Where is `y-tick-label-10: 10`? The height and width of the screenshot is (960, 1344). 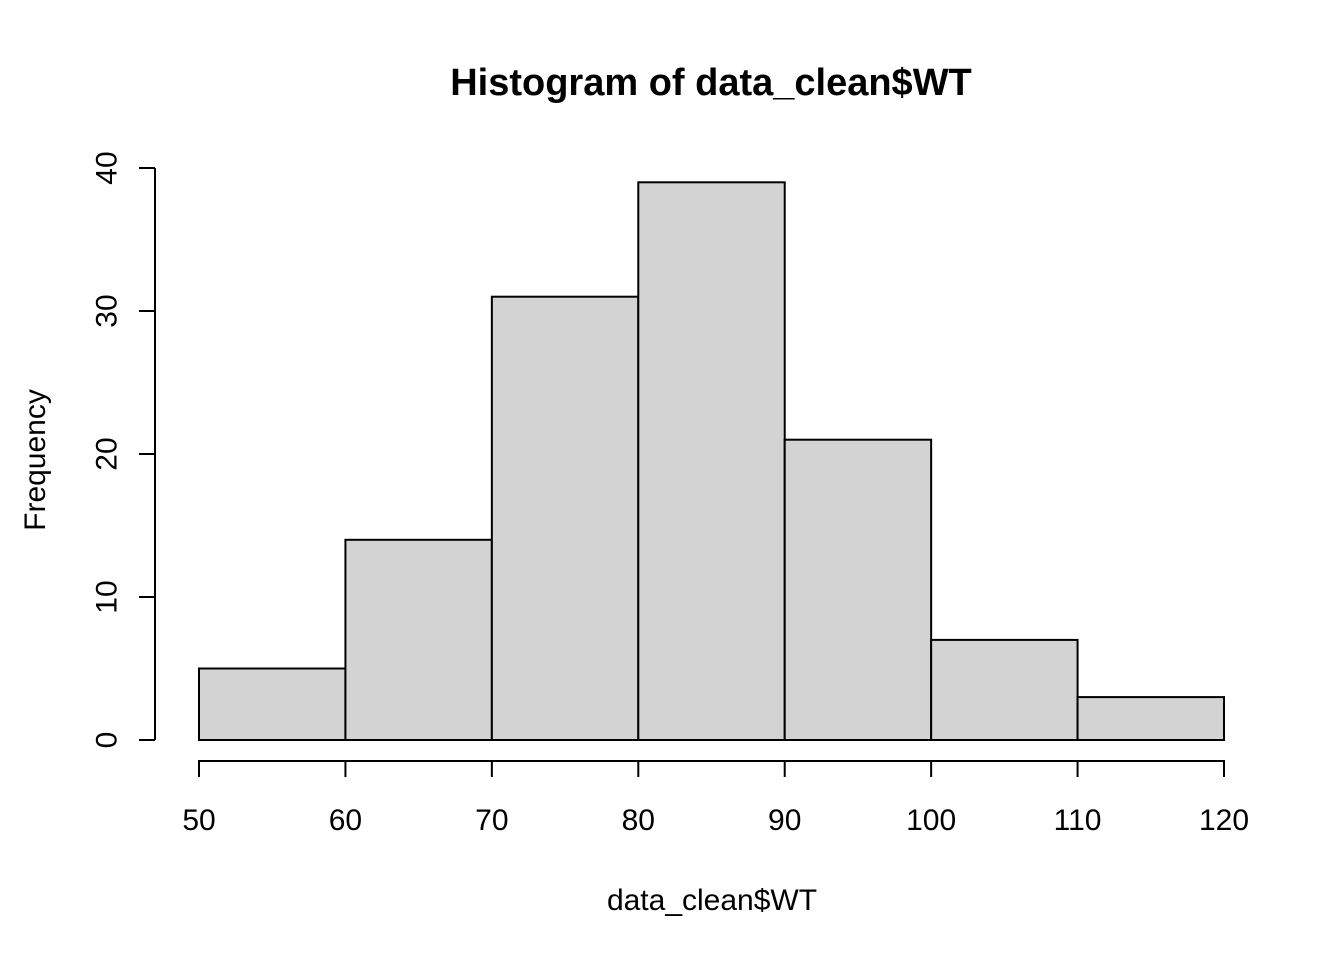
y-tick-label-10: 10 is located at coordinates (107, 596).